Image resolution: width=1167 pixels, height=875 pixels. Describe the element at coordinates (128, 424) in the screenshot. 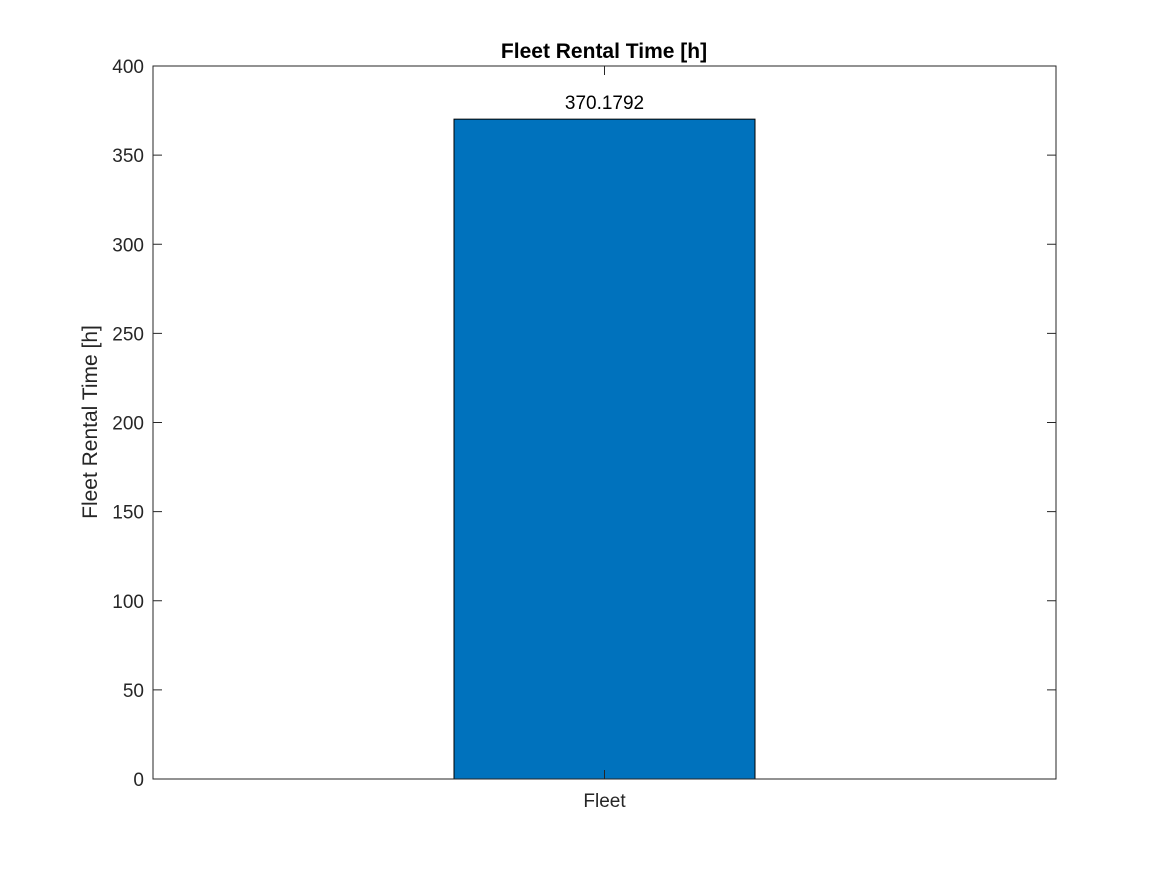

I see `y-tick-label: 200` at that location.